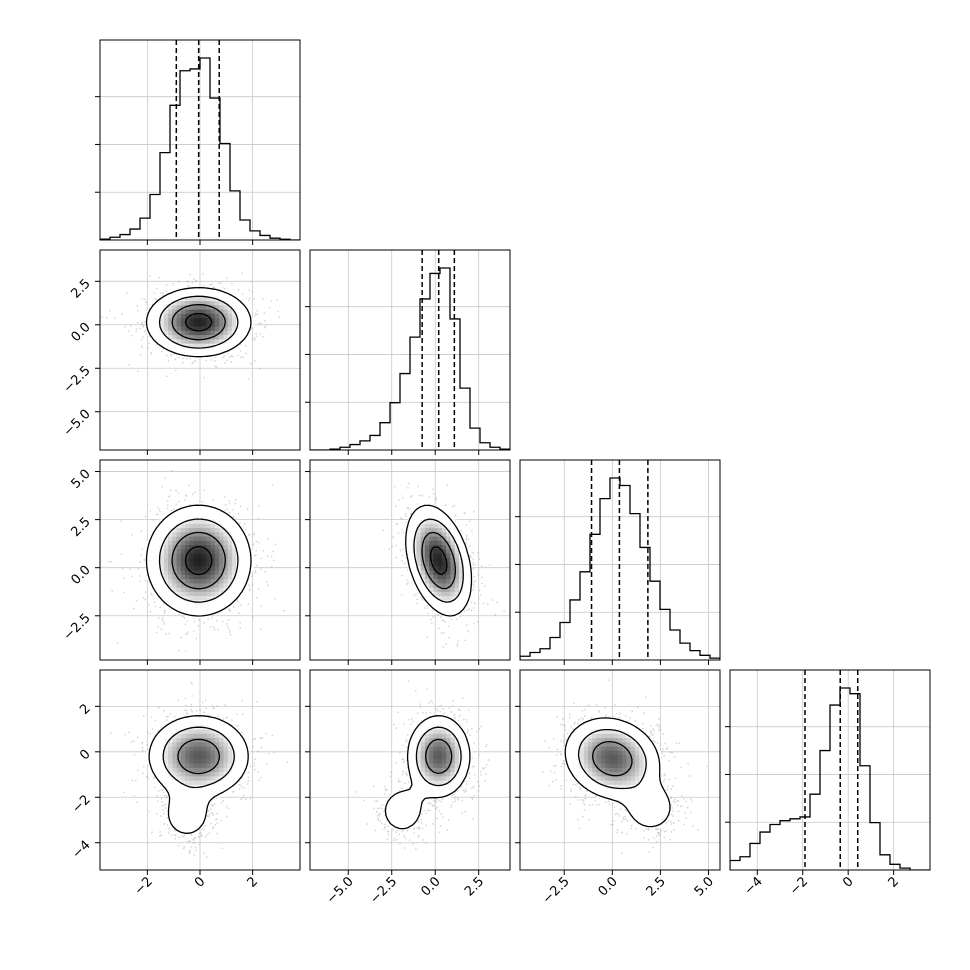  What do you see at coordinates (383, 890) in the screenshot?
I see `x-tick-label: −2.5` at bounding box center [383, 890].